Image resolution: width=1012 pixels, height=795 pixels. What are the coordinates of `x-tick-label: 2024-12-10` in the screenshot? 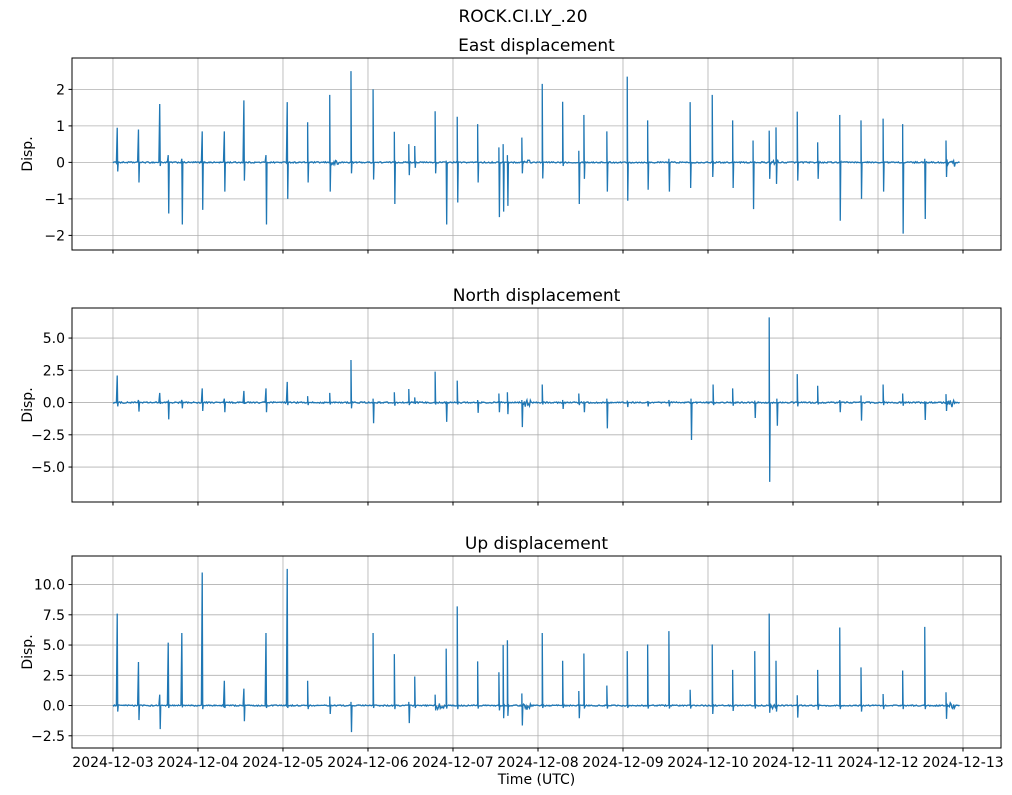 It's located at (707, 763).